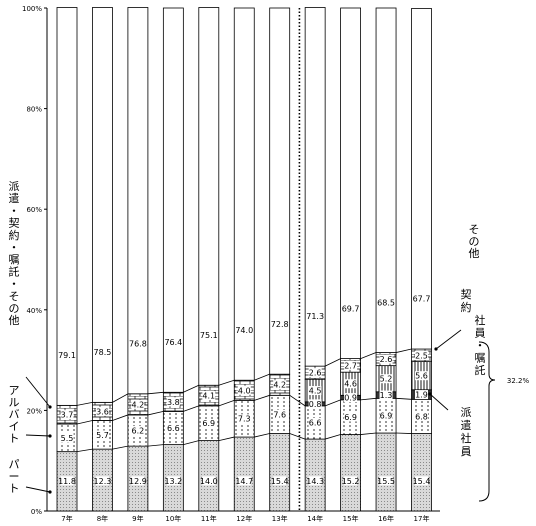  I want to click on data-label: 5.5, so click(67, 438).